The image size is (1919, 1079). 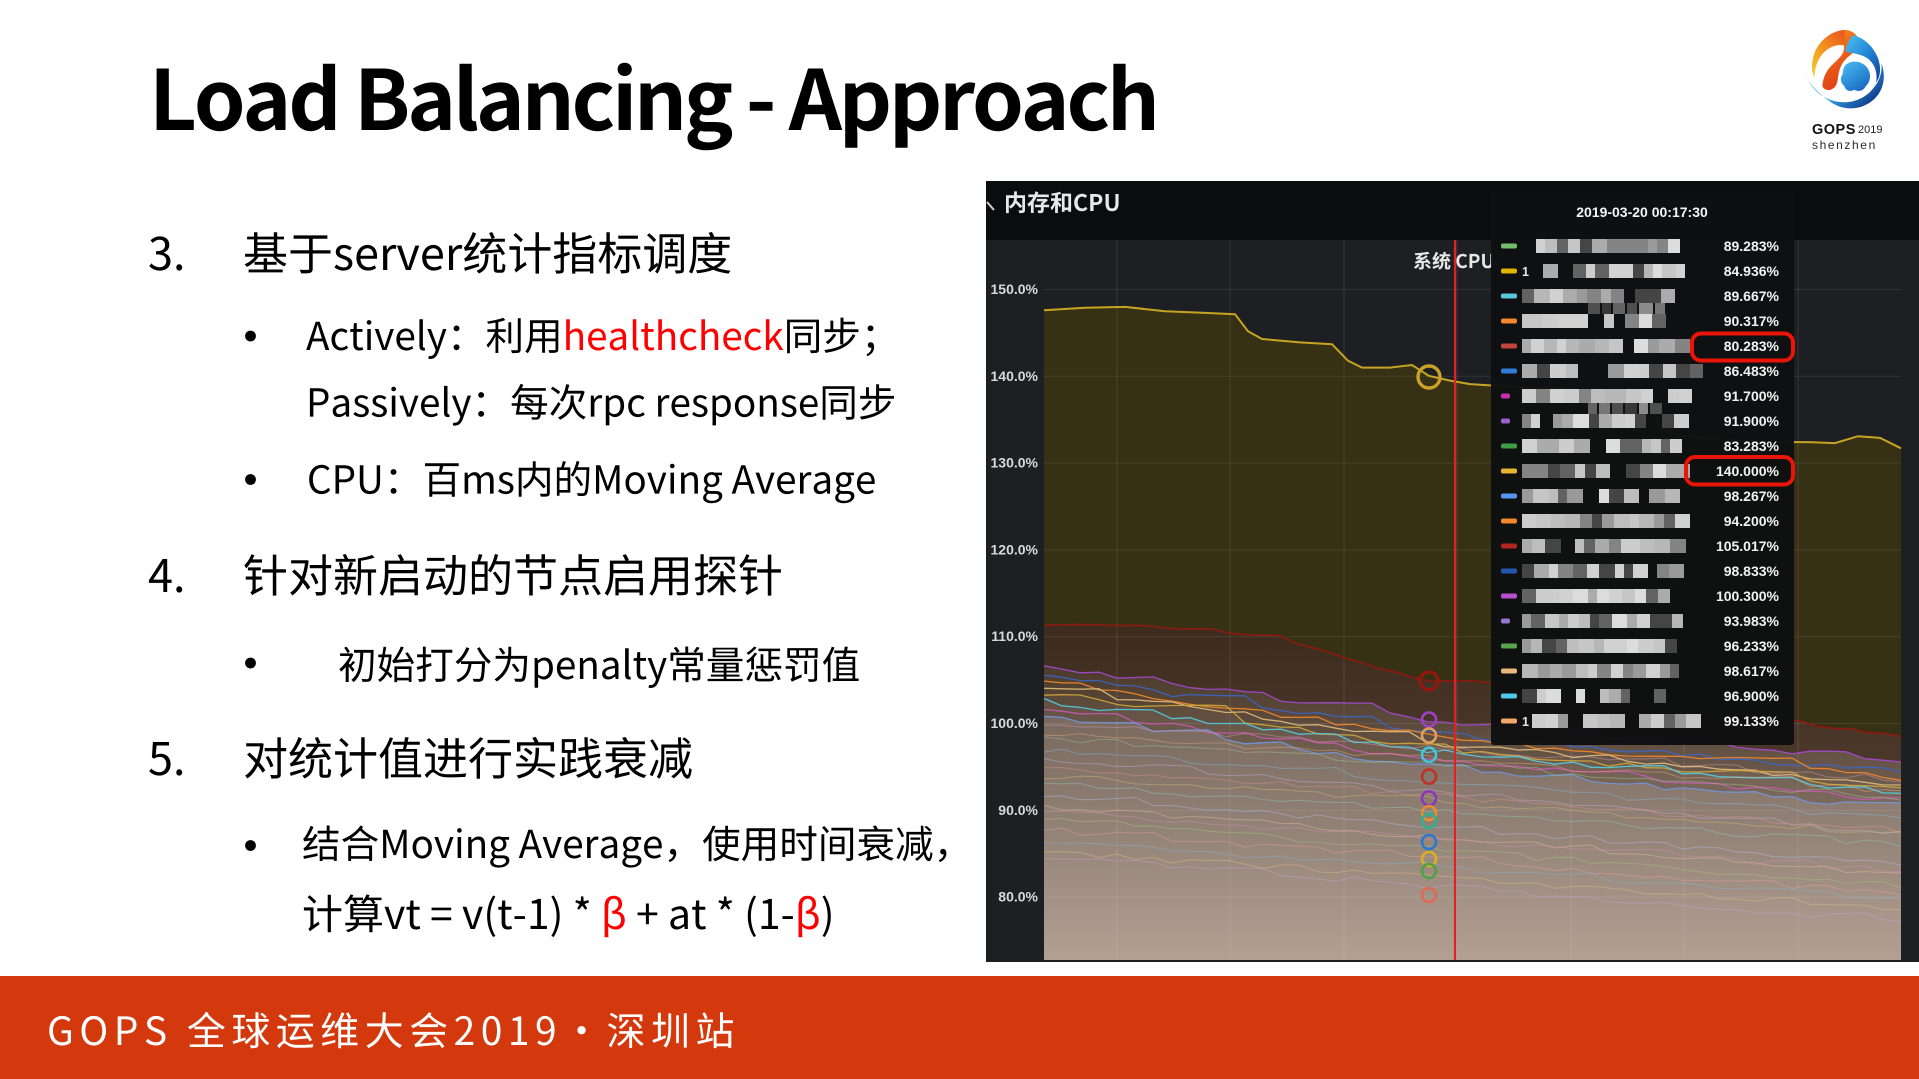 I want to click on svg-text: 105.017%, so click(x=1748, y=546).